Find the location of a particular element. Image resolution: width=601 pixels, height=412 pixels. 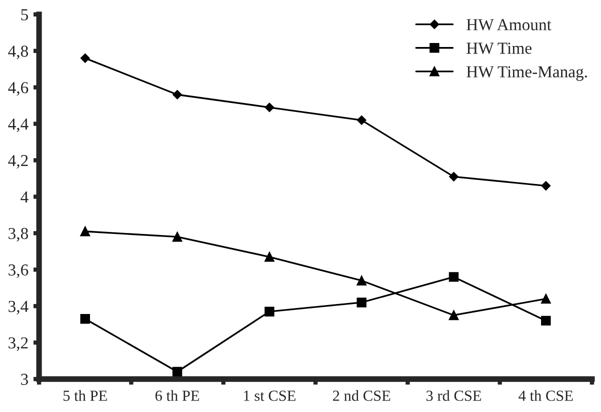

x-tick-label: 3 rd CSE is located at coordinates (454, 395).